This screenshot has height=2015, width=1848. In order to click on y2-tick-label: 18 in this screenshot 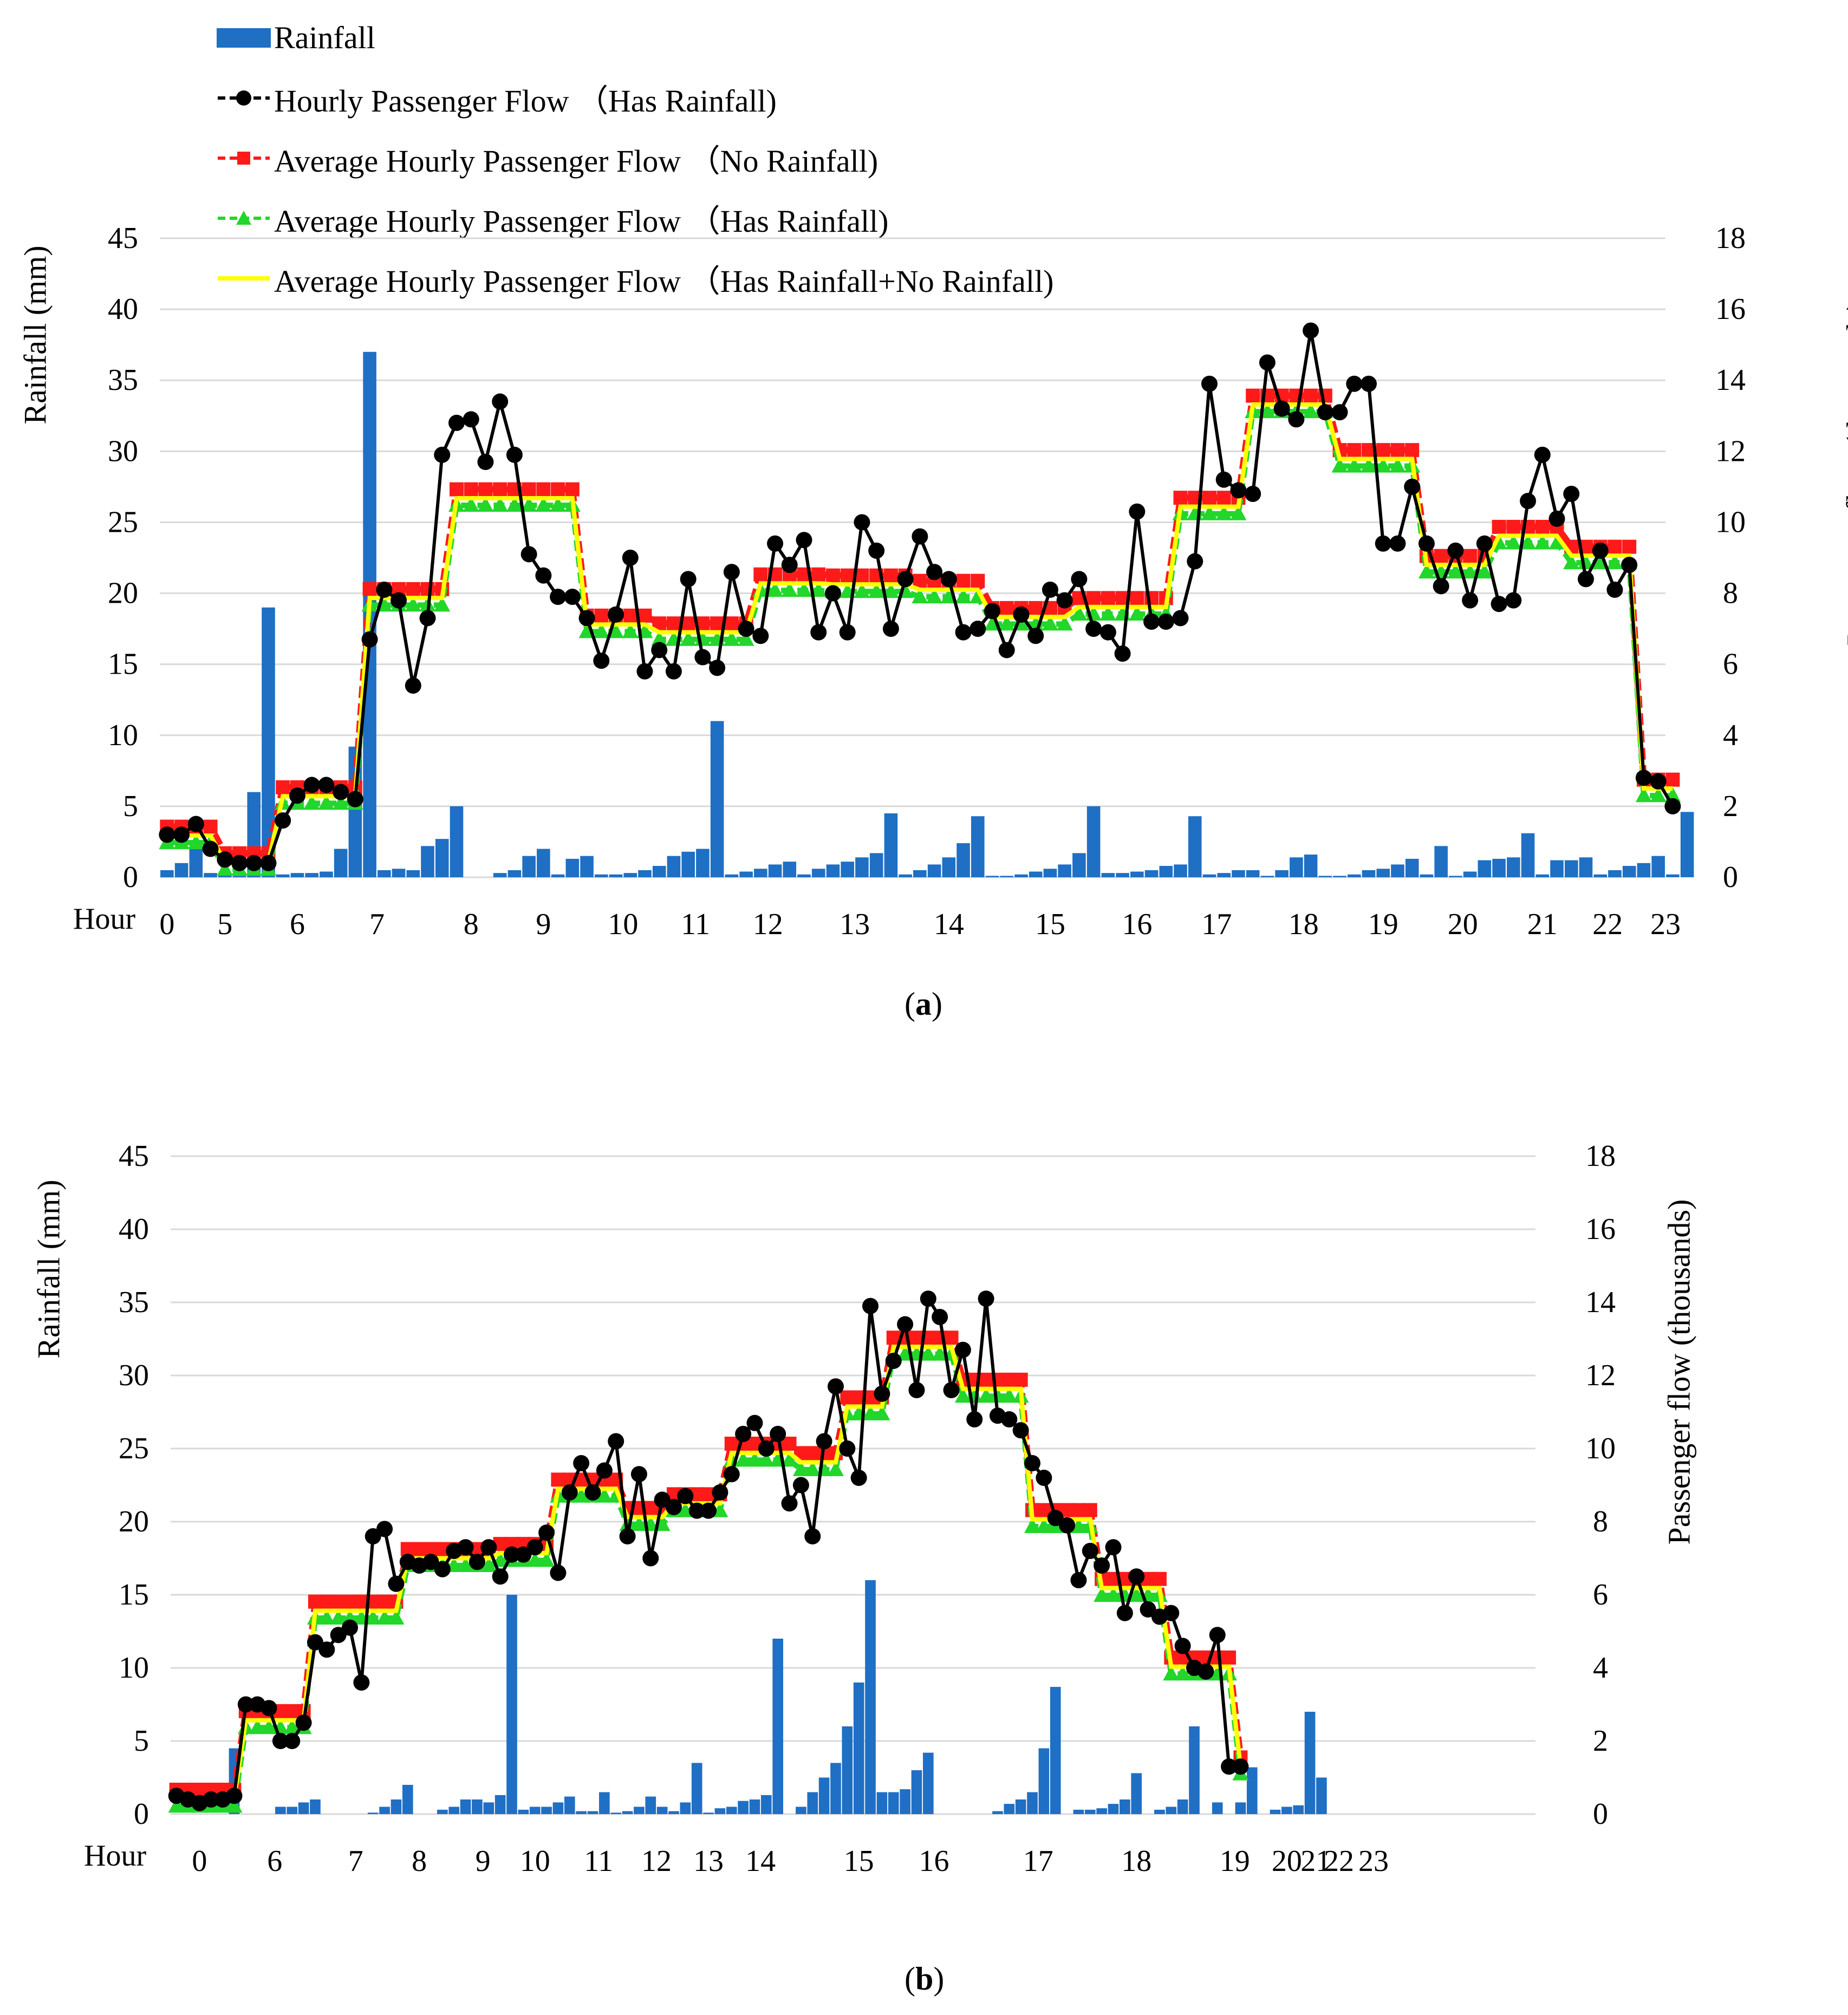, I will do `click(1600, 1156)`.